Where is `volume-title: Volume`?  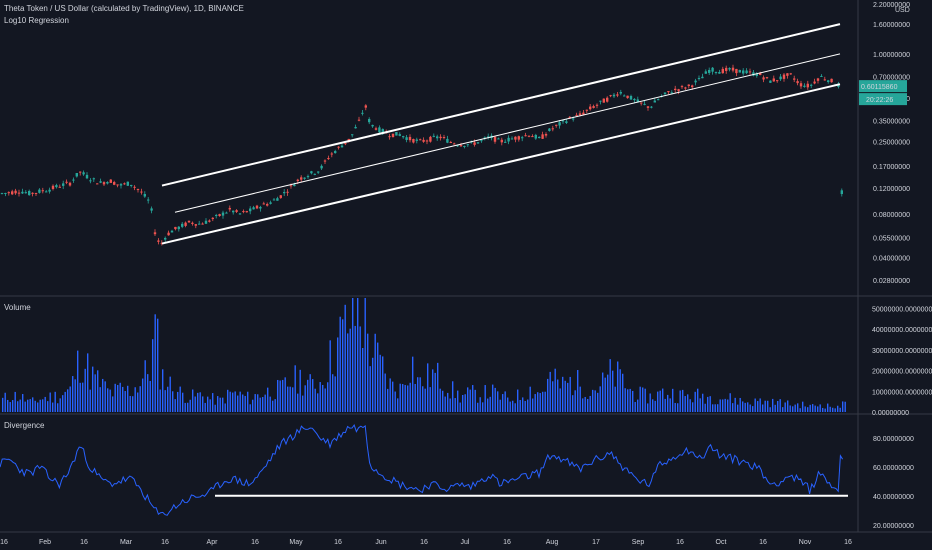
volume-title: Volume is located at coordinates (17, 307).